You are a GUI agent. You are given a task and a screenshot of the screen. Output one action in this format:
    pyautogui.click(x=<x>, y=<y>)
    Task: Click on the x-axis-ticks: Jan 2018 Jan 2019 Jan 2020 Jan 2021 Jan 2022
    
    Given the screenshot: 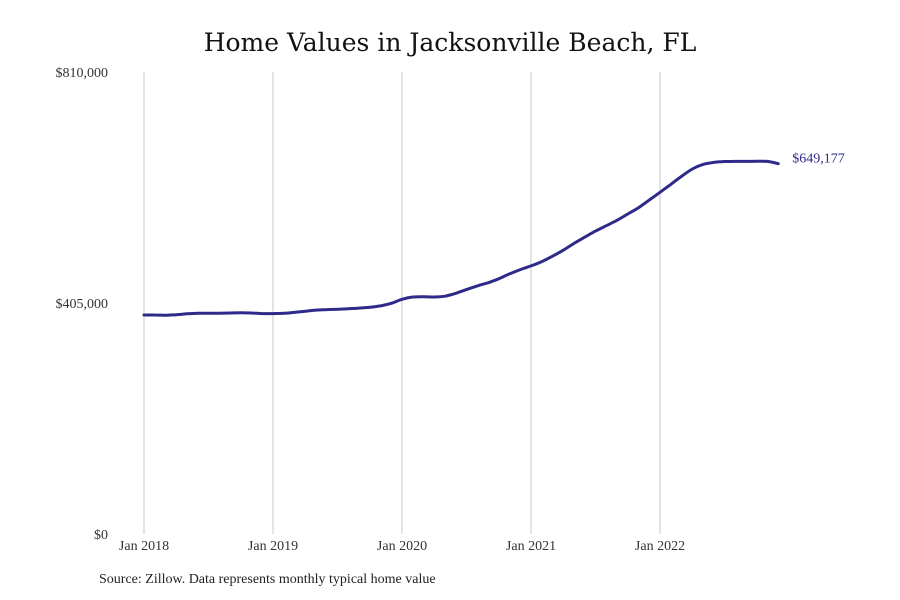 What is the action you would take?
    pyautogui.click(x=402, y=546)
    